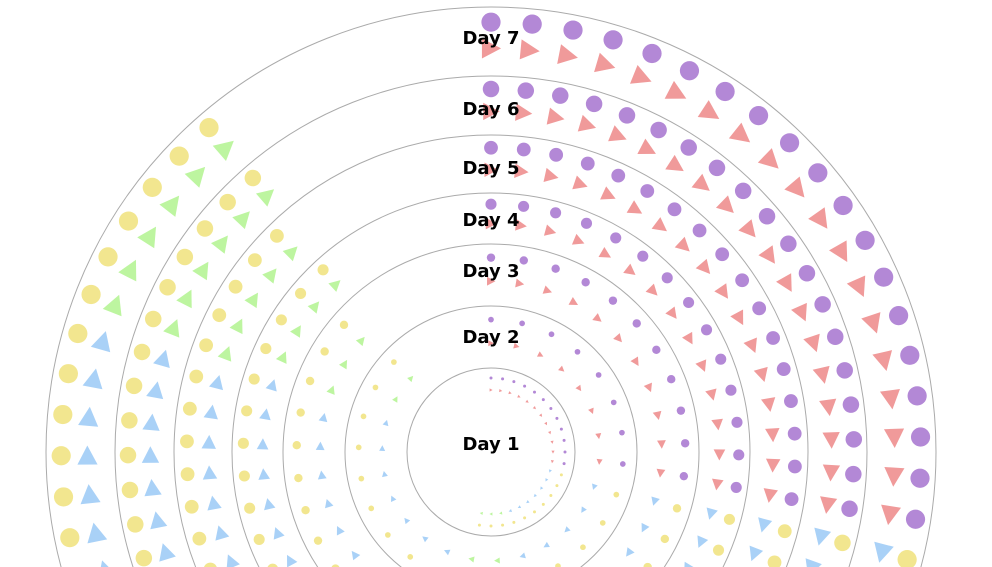  I want to click on day-label: Day 2, so click(490, 337).